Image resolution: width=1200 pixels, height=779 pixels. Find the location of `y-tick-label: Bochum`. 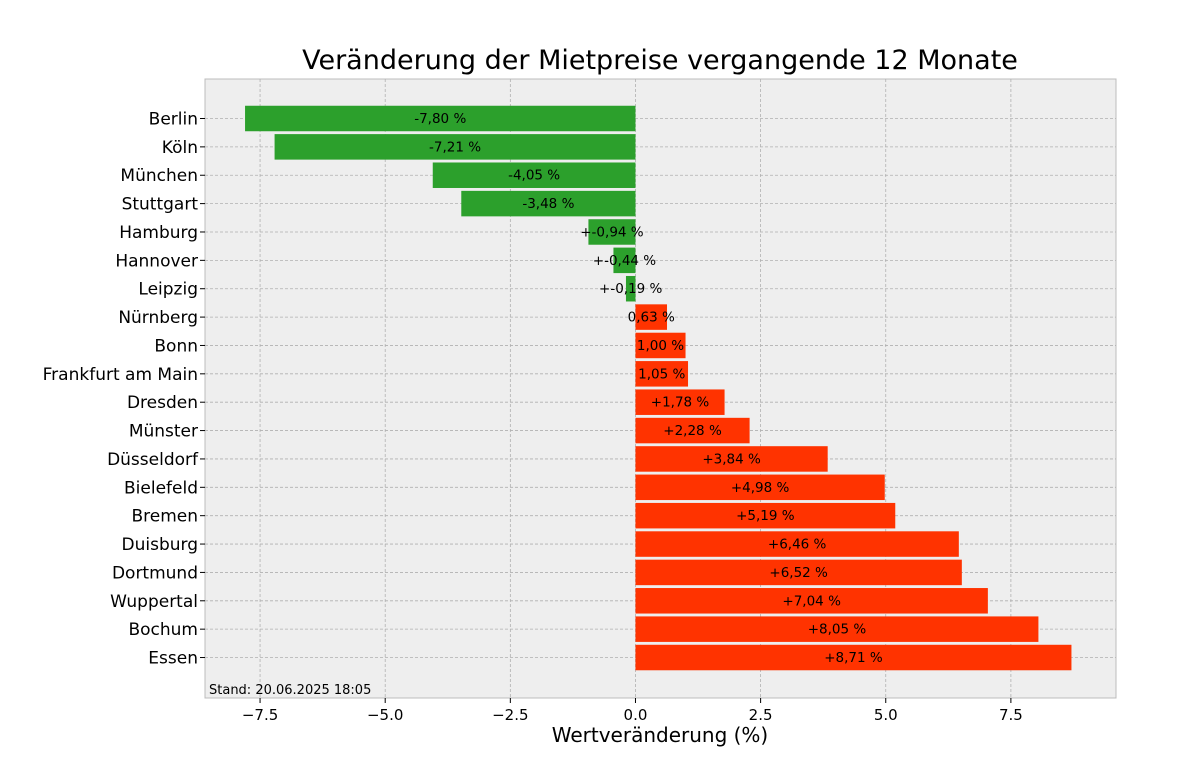

y-tick-label: Bochum is located at coordinates (163, 630).